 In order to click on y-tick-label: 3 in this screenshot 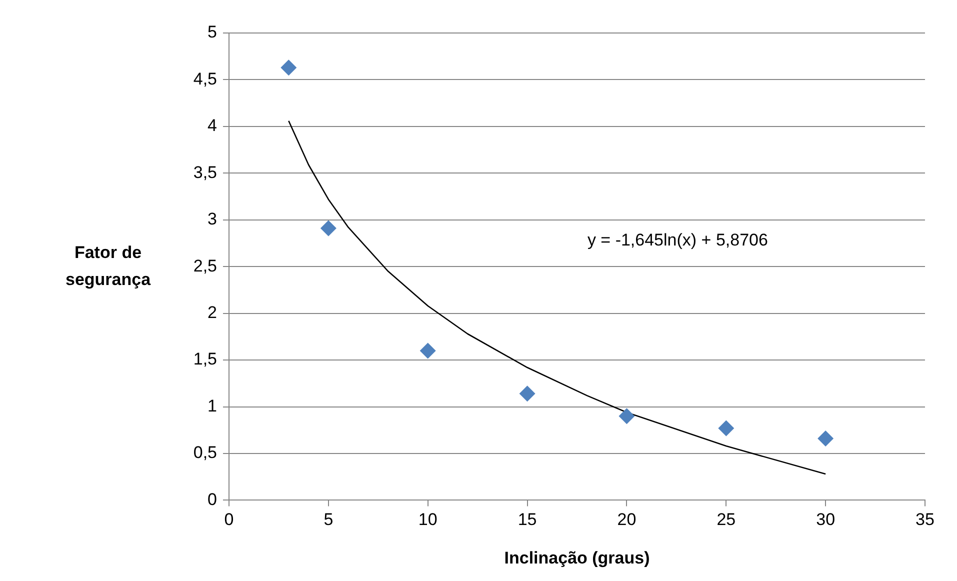, I will do `click(212, 219)`.